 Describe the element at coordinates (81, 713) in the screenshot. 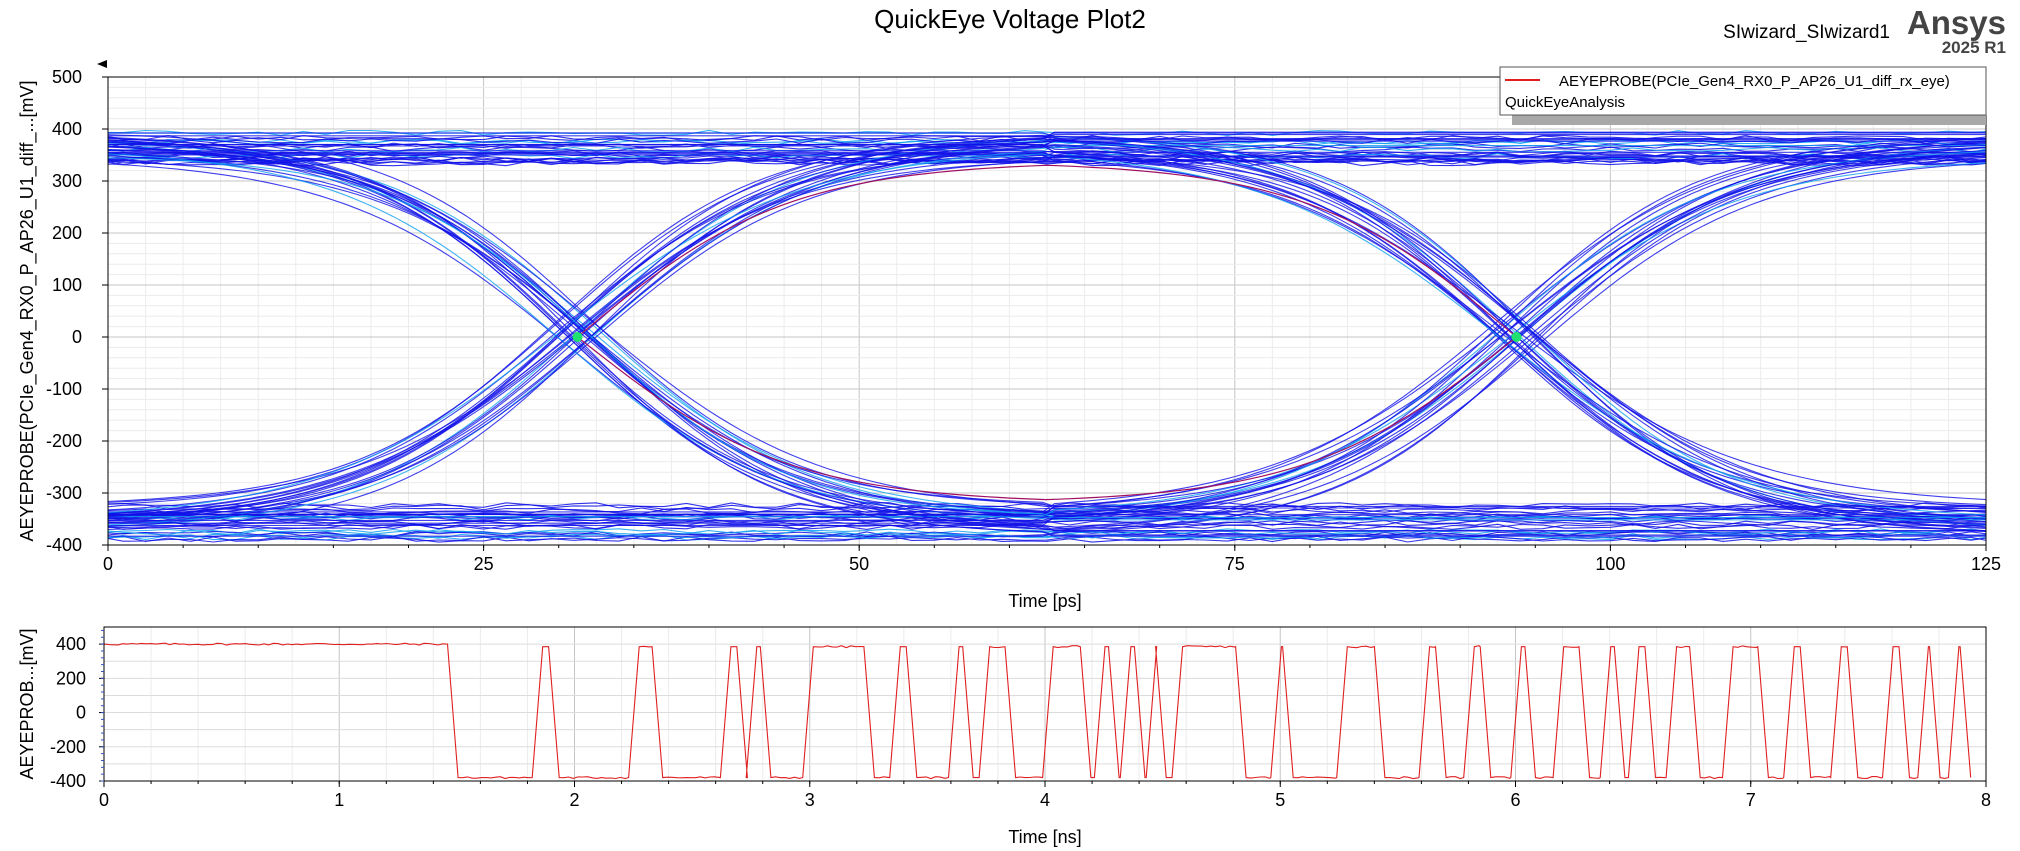

I see `wave-y-tick-label: 0` at that location.